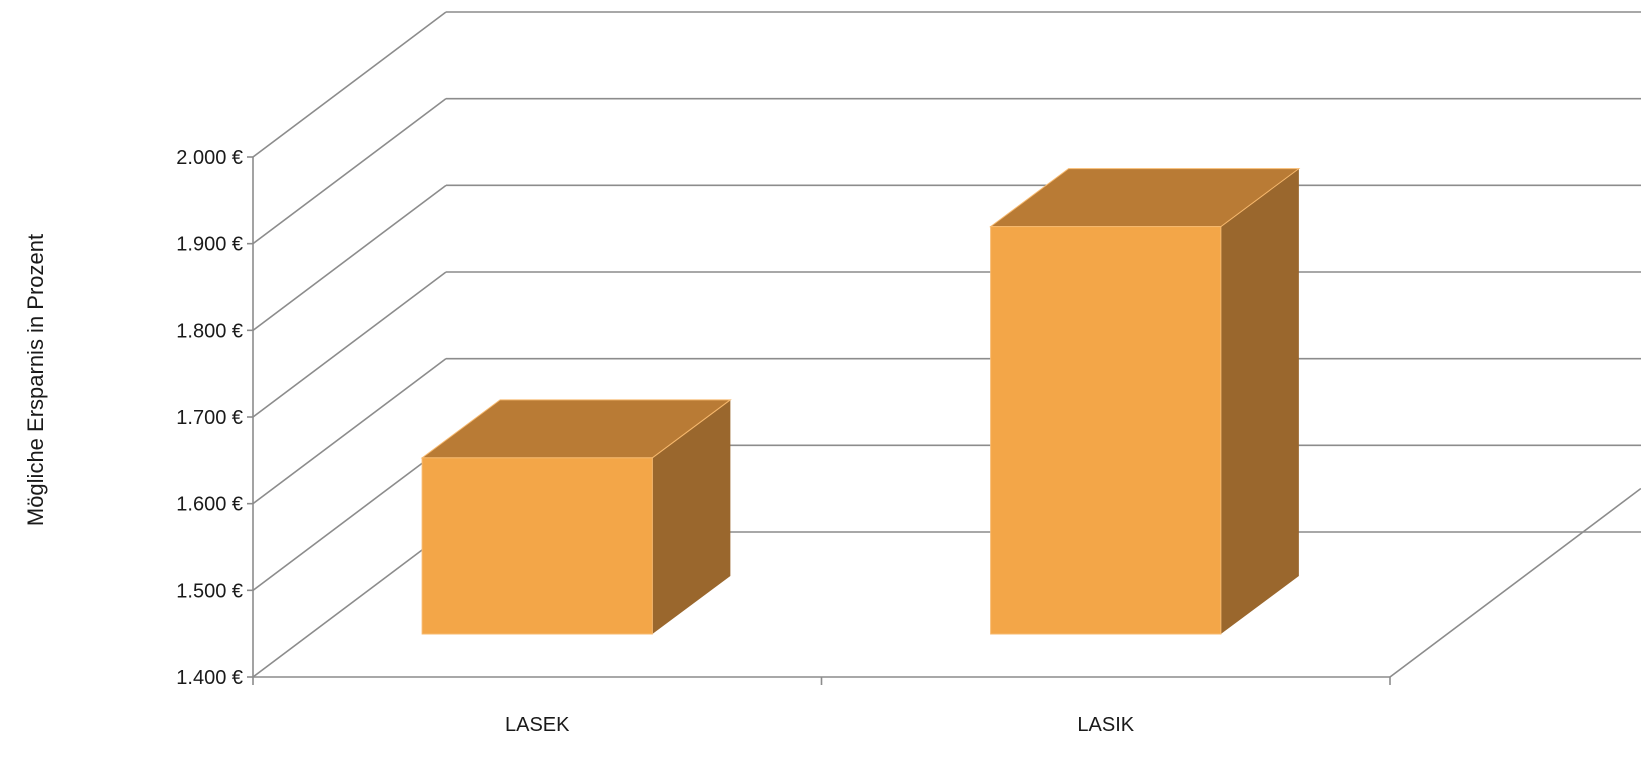  I want to click on y-tick-label: 1.800 €, so click(209, 331).